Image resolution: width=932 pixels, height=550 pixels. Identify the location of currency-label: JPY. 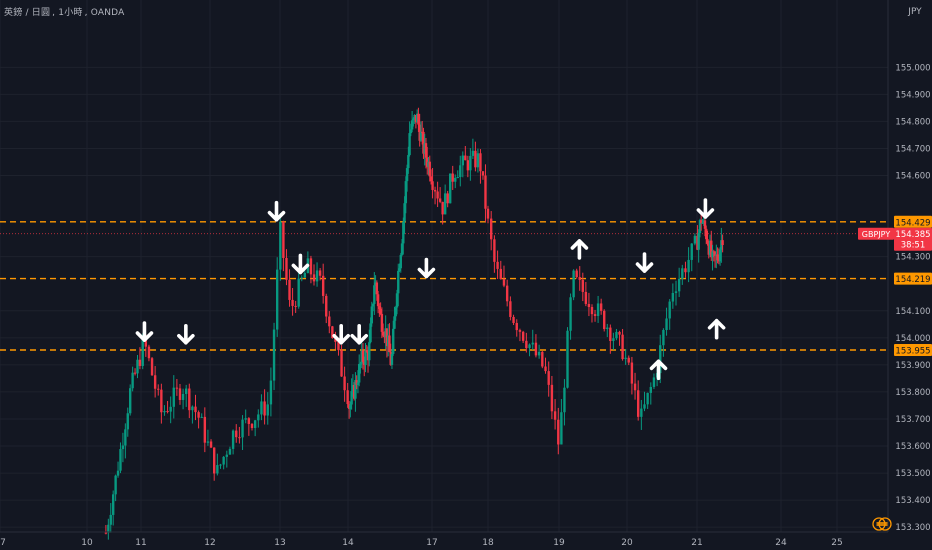
(914, 12).